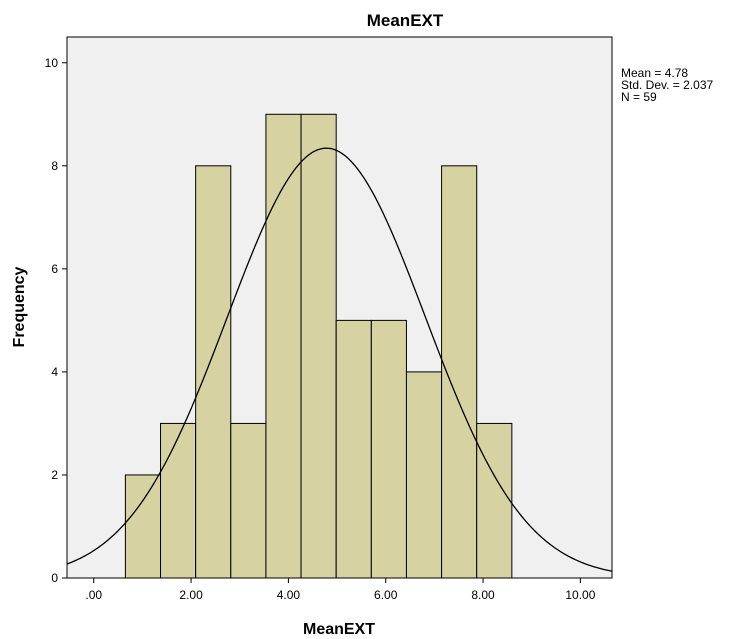 The width and height of the screenshot is (733, 639). I want to click on x-axis-label: MeanEXT, so click(339, 629).